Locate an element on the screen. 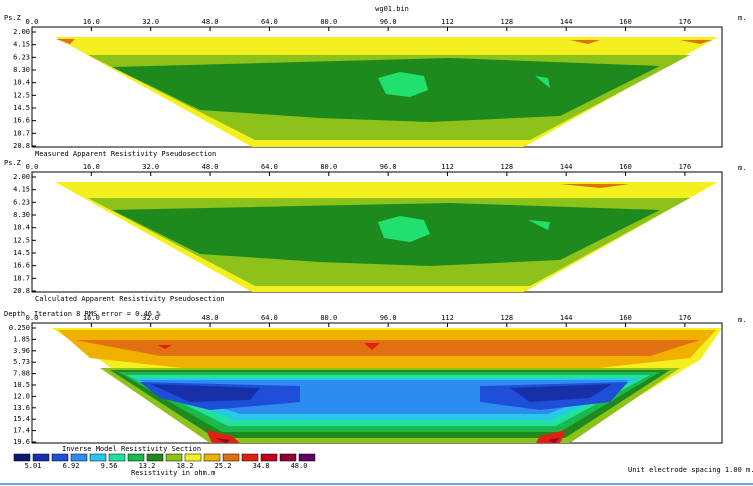  y-tick-label: 5.73 is located at coordinates (21, 362).